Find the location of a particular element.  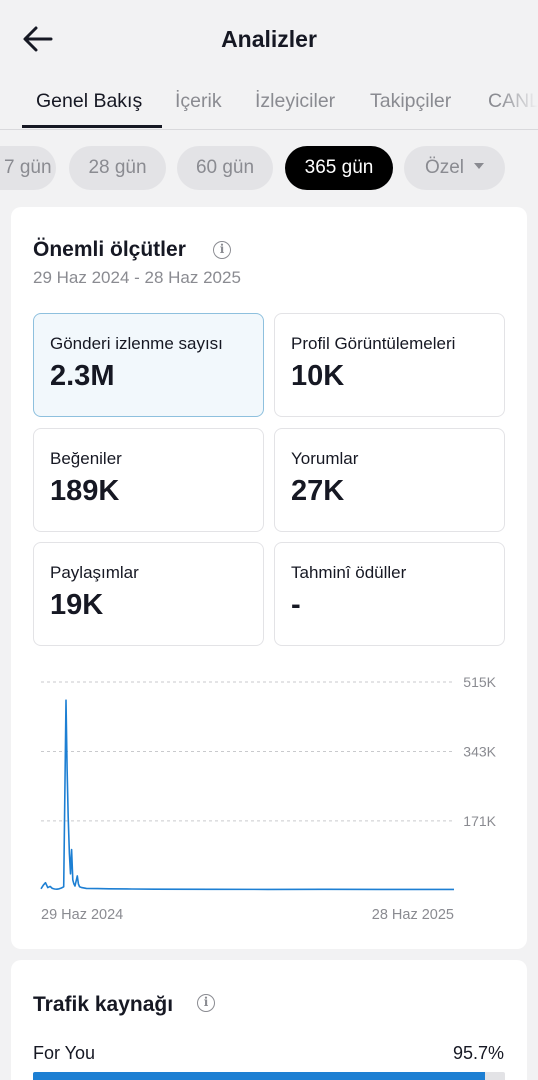

traffic-progress-fill is located at coordinates (259, 1076).